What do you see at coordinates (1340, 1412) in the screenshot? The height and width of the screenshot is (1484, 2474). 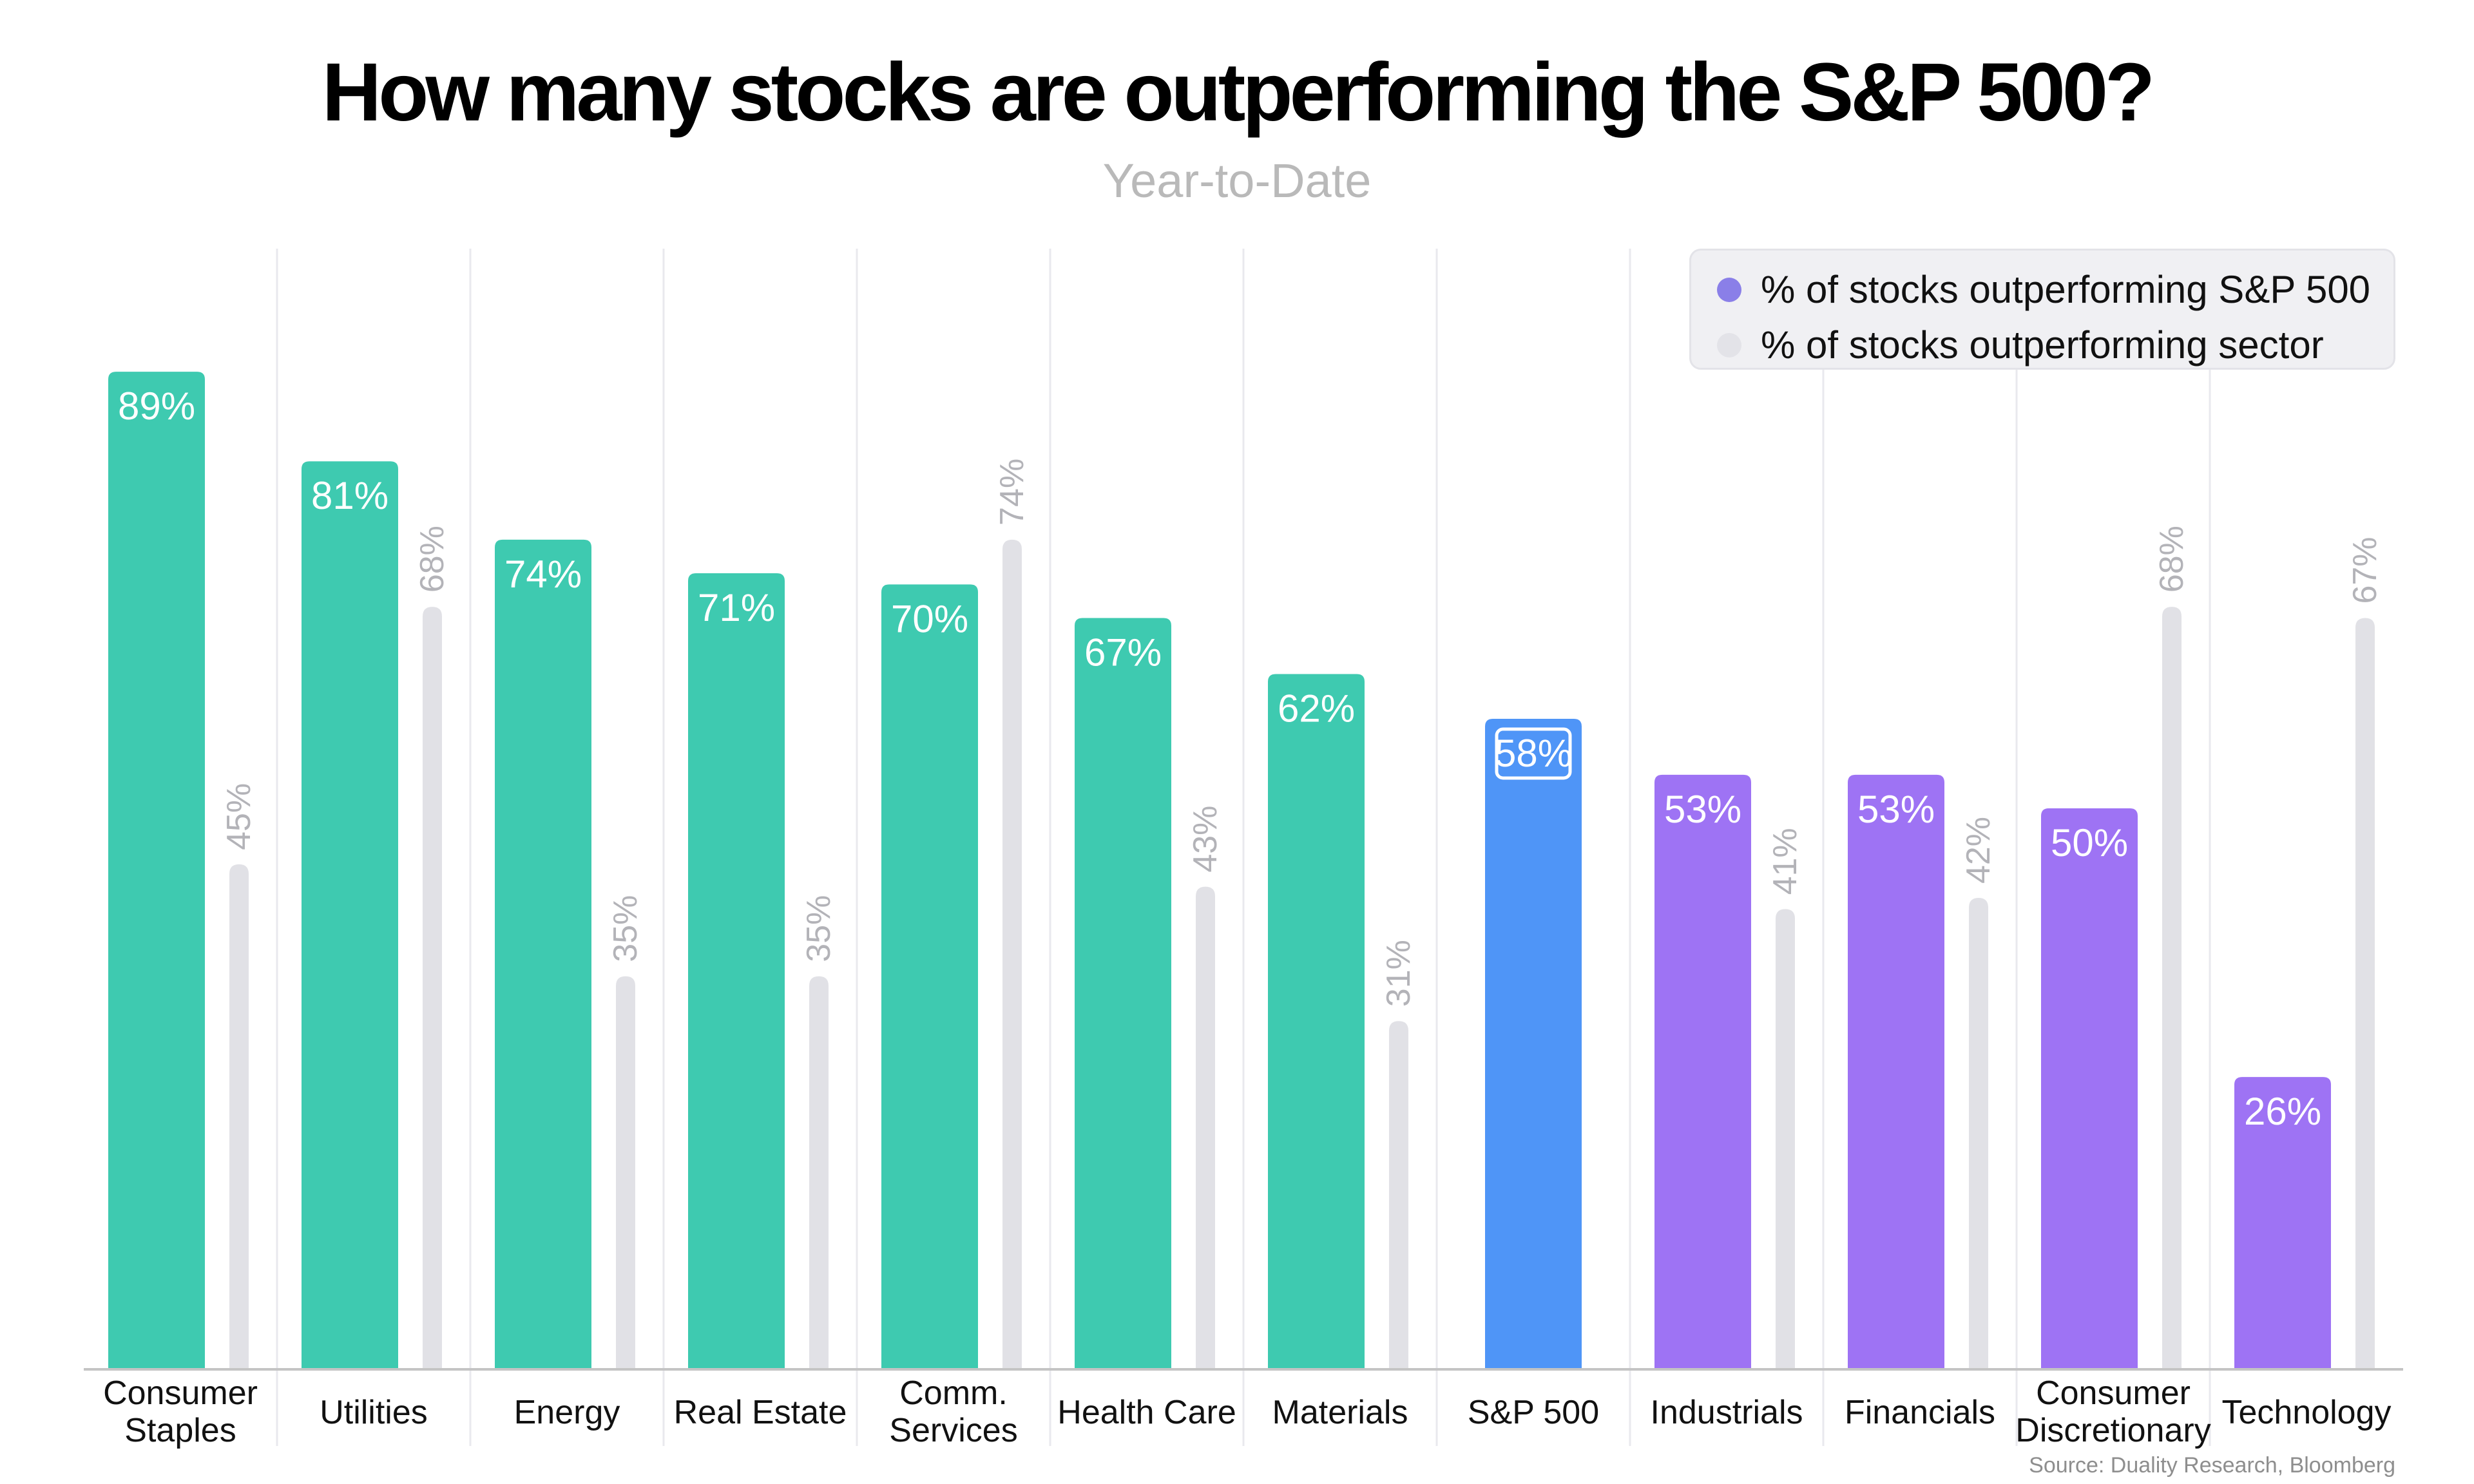 I see `x-tick-label: Materials` at bounding box center [1340, 1412].